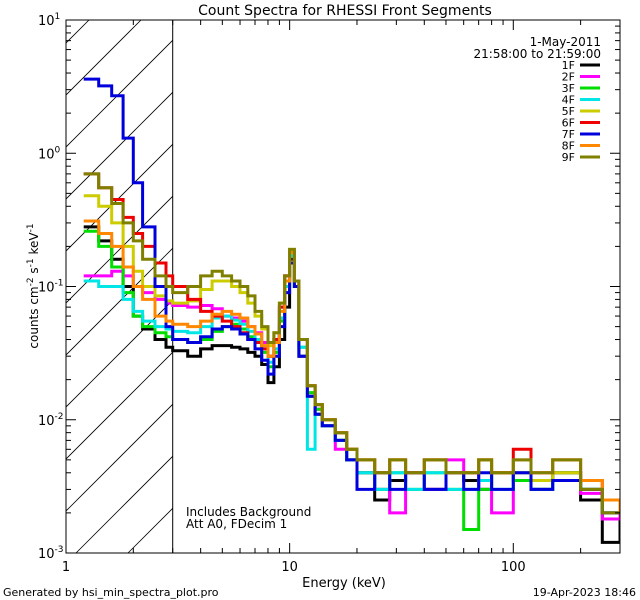 The width and height of the screenshot is (640, 600). What do you see at coordinates (568, 134) in the screenshot?
I see `legend-label-7F: 7F` at bounding box center [568, 134].